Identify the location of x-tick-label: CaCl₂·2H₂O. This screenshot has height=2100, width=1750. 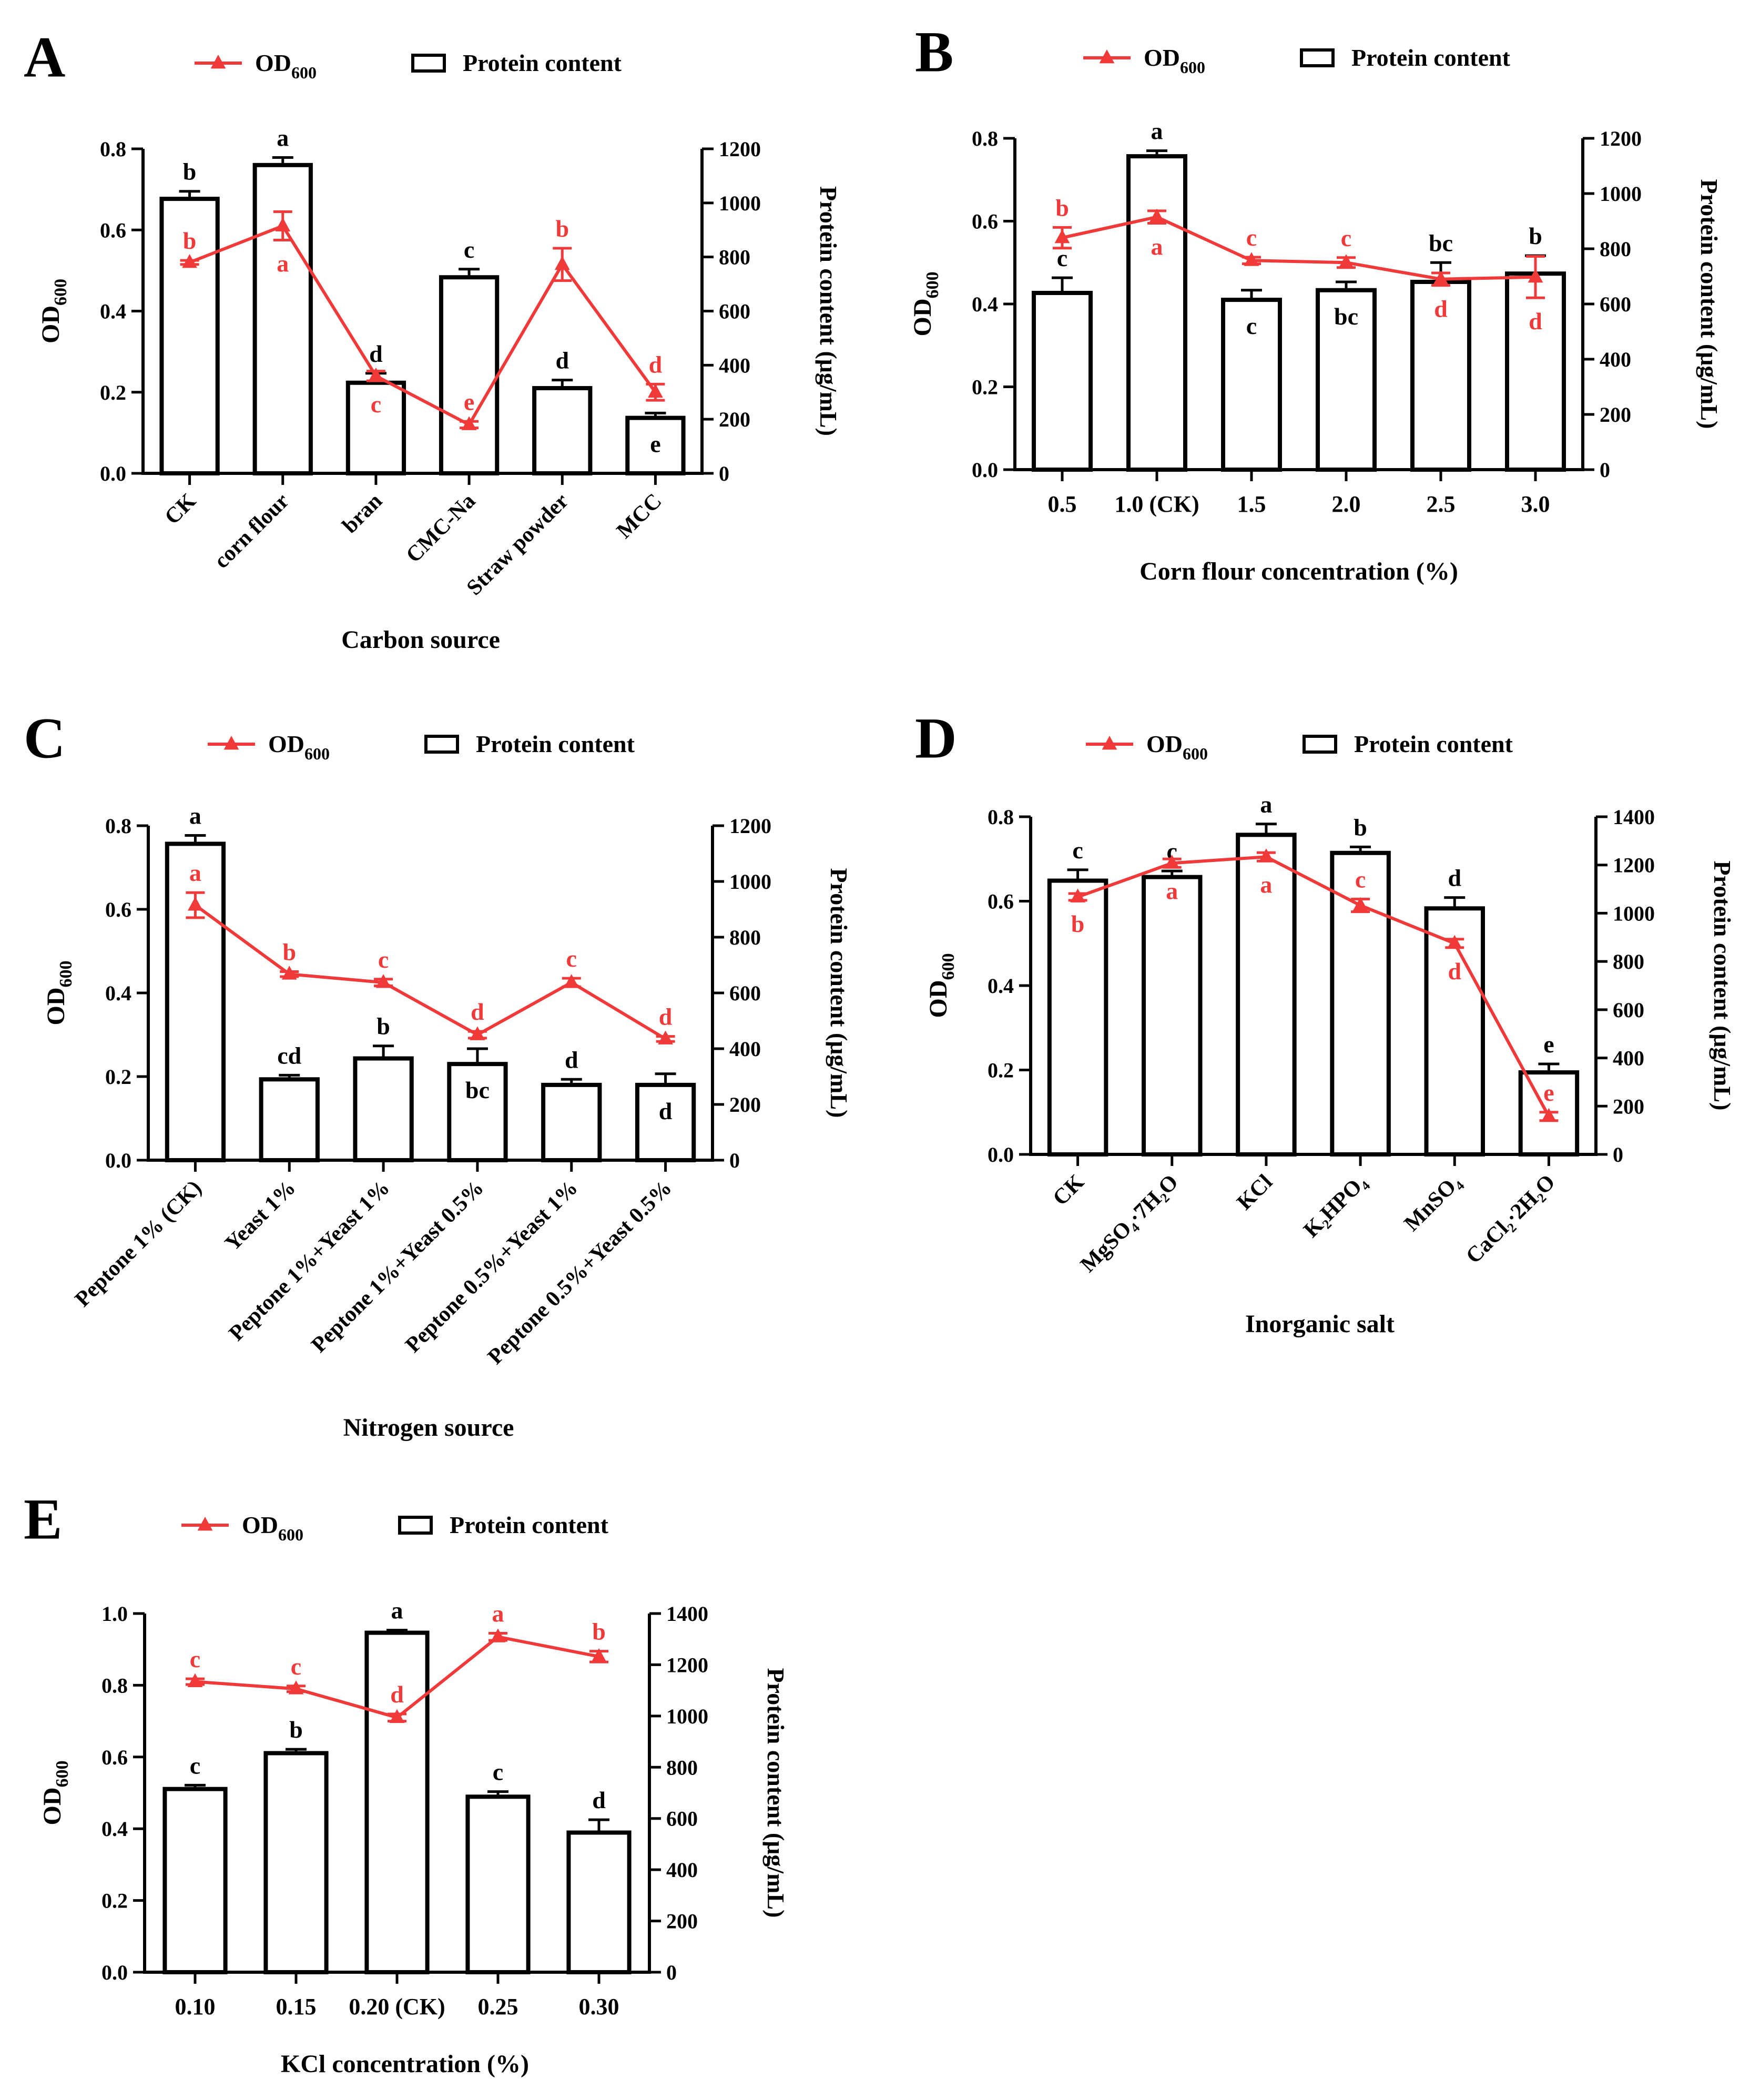
(1510, 1220).